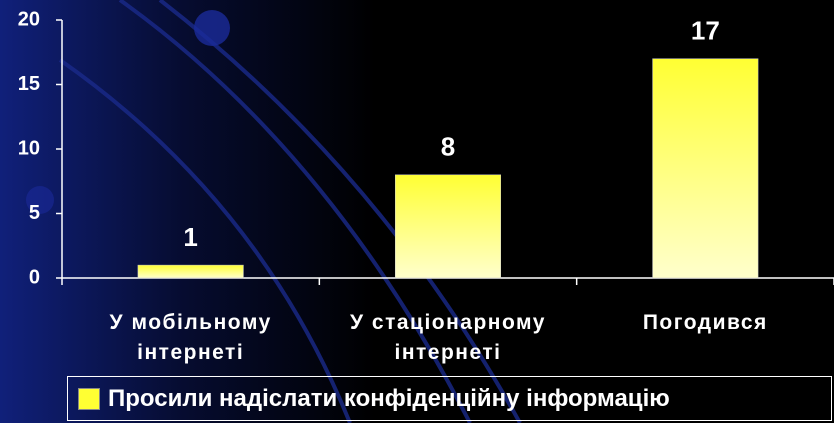 Image resolution: width=834 pixels, height=423 pixels. I want to click on x-tick-label: У стаціонарному інтернеті, so click(448, 337).